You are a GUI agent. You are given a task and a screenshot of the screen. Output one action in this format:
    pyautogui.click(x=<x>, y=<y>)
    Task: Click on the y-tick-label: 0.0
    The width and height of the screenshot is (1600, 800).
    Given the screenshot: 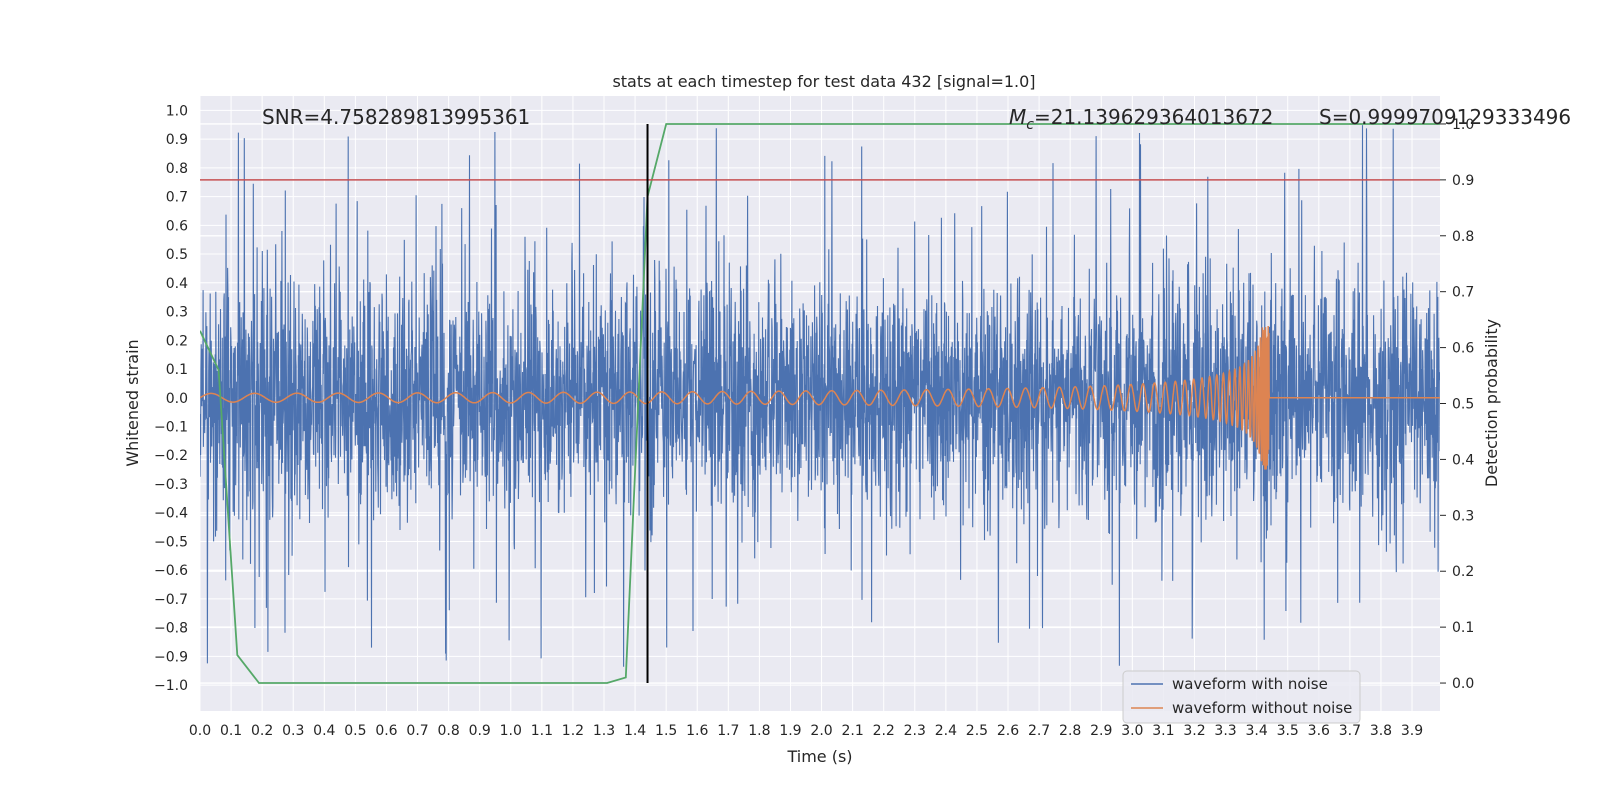 What is the action you would take?
    pyautogui.click(x=177, y=399)
    